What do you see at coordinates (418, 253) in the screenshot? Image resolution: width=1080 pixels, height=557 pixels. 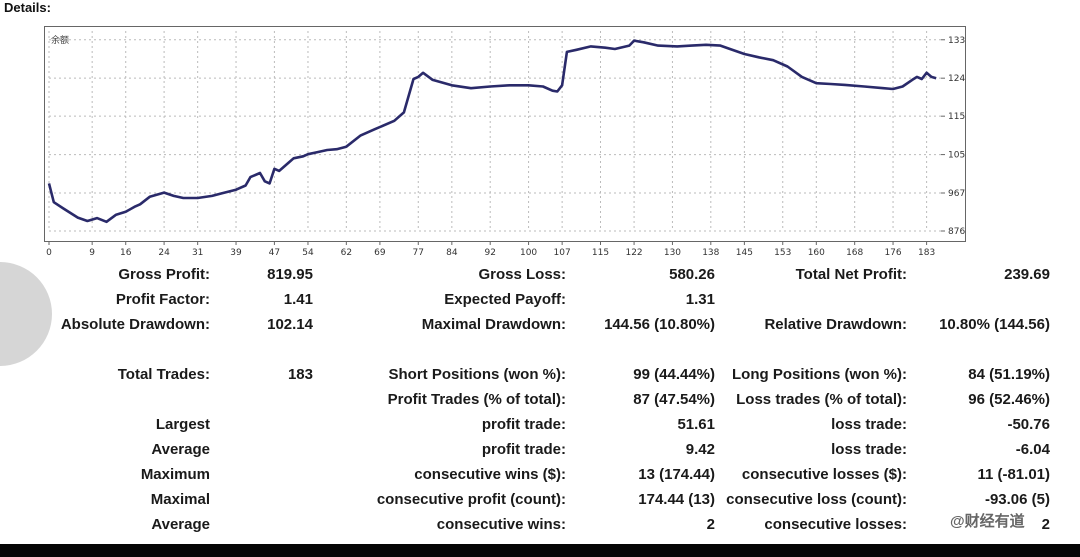 I see `x-tick-label: 77` at bounding box center [418, 253].